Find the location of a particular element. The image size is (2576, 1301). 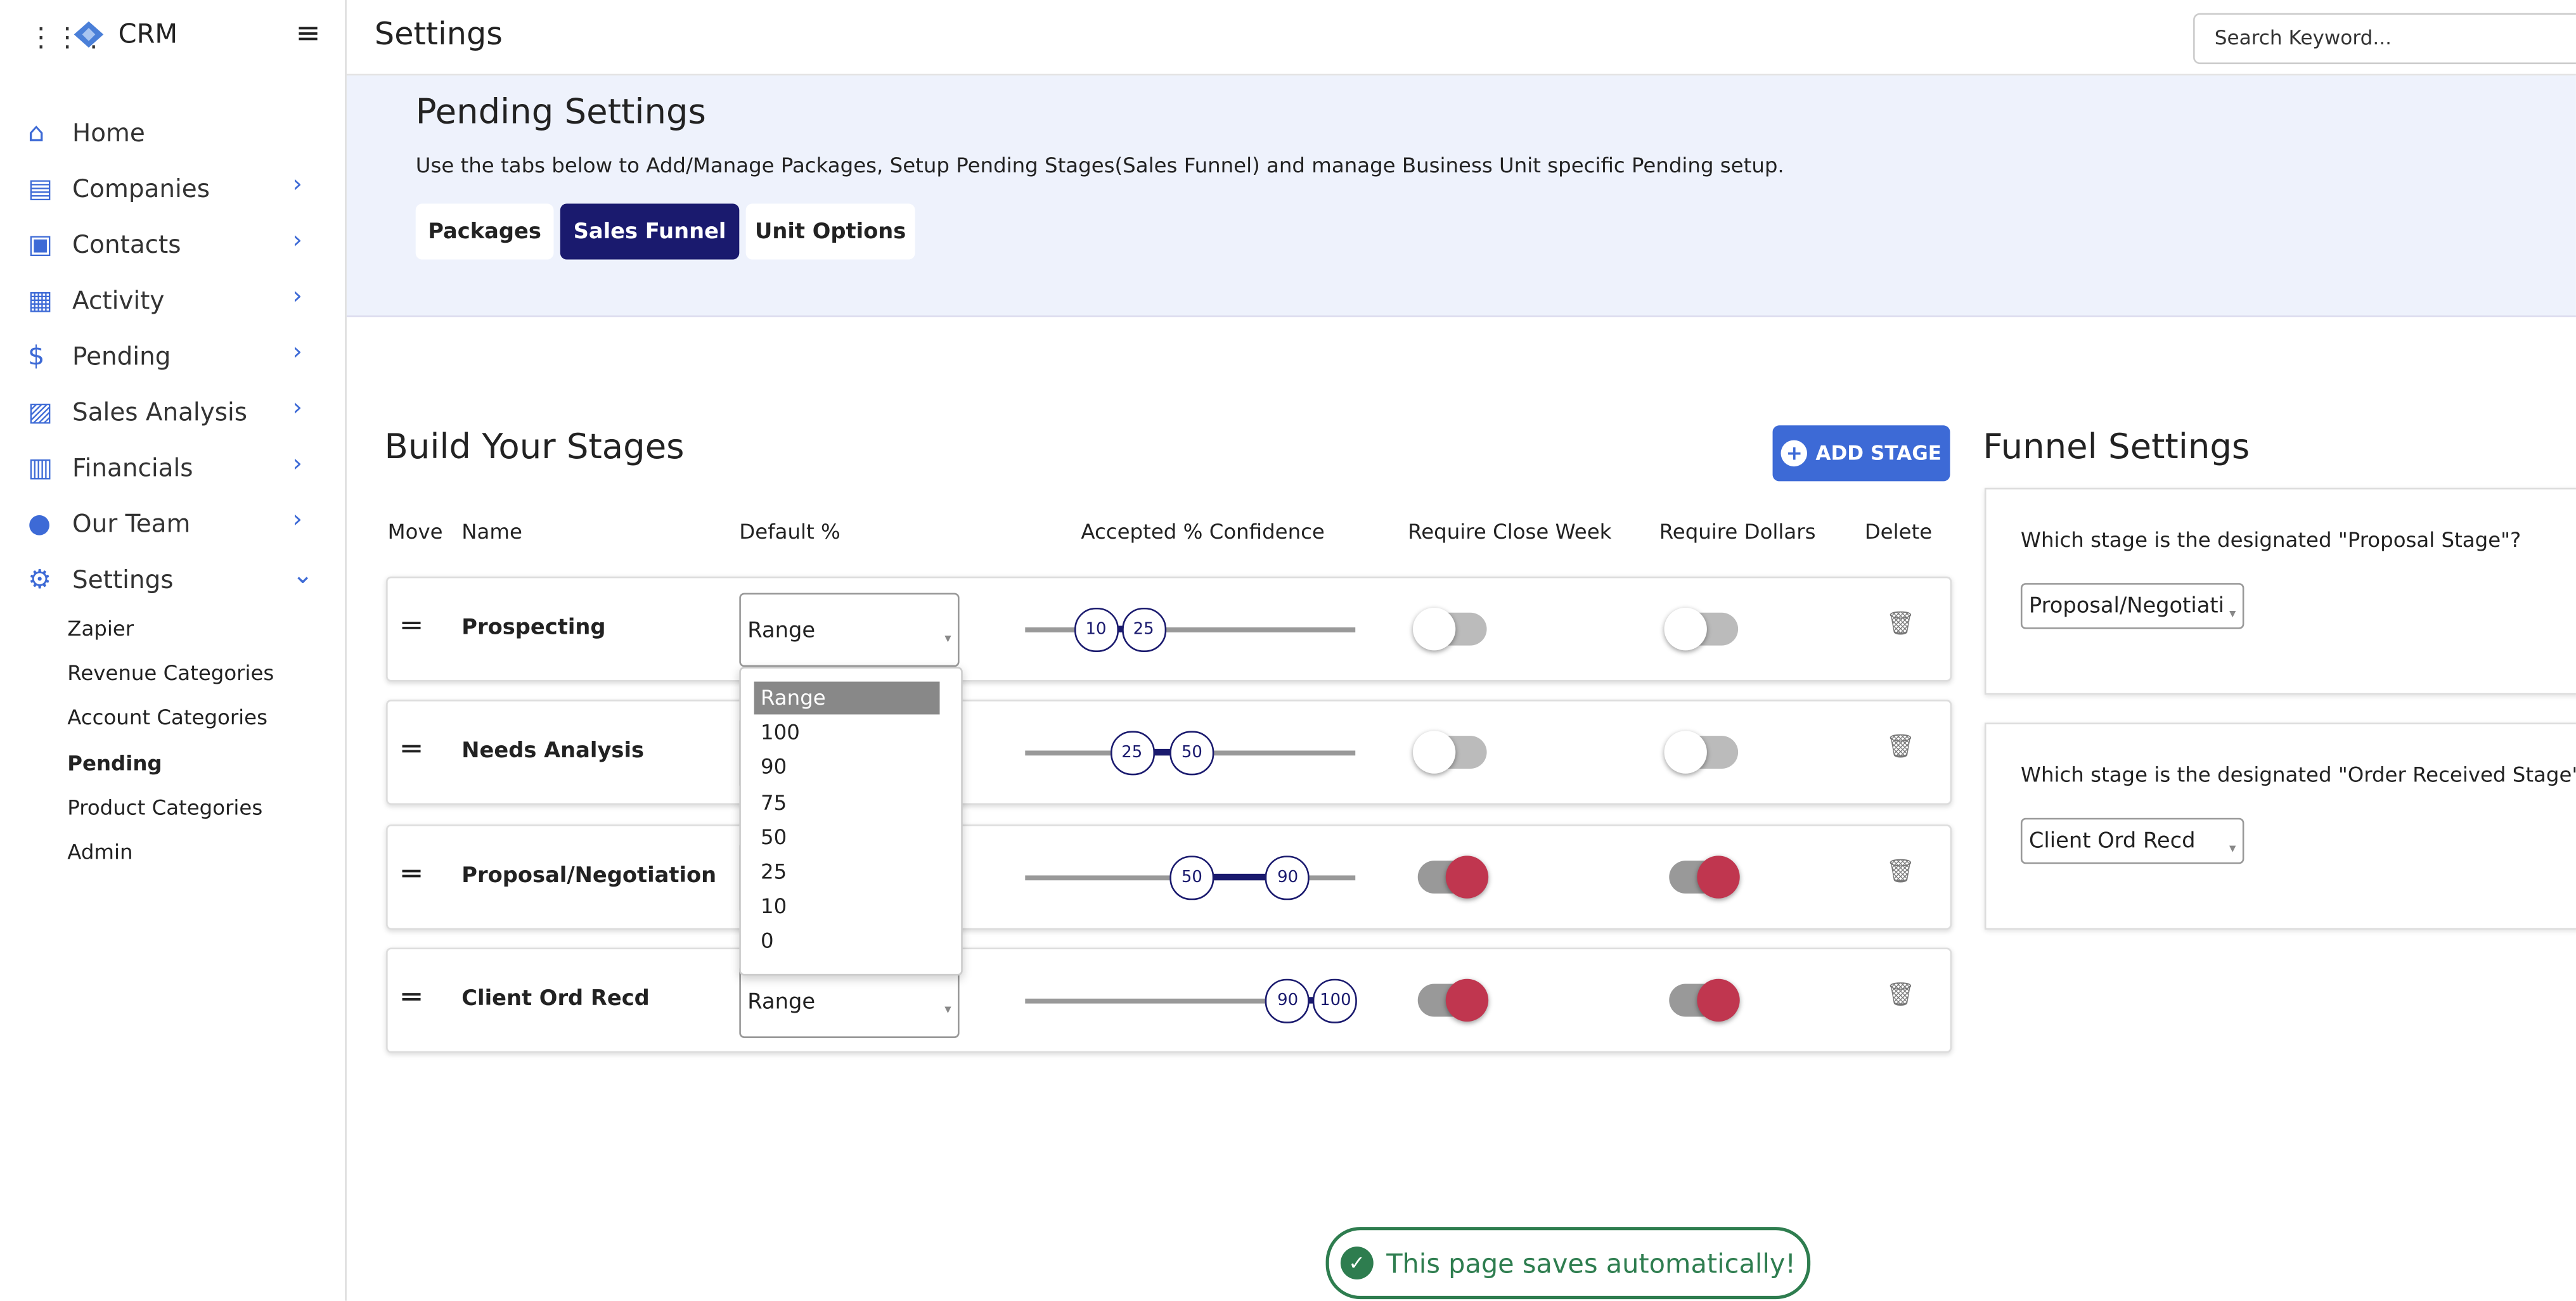

column-header: Require Close Week is located at coordinates (1510, 531).